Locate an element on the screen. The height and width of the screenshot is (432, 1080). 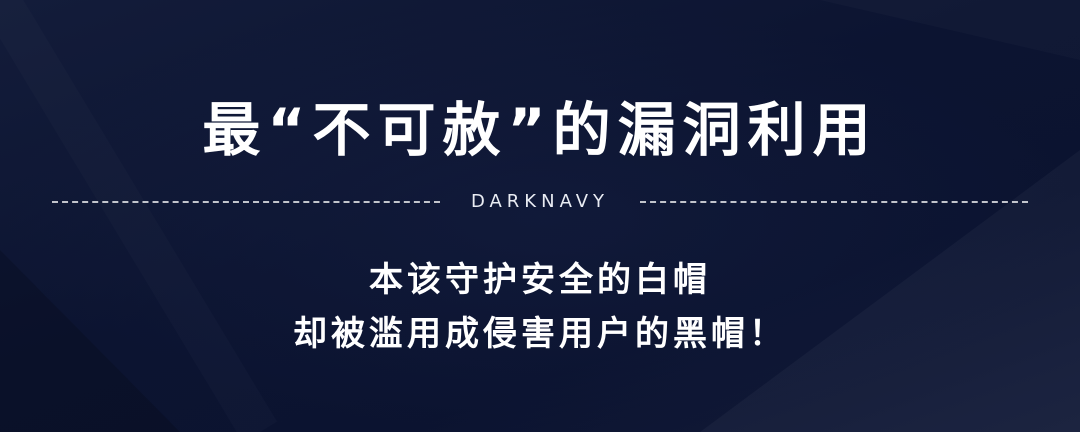
subtitle-line-2: 却被滥用成侵害用户的黑帽！ is located at coordinates (540, 334).